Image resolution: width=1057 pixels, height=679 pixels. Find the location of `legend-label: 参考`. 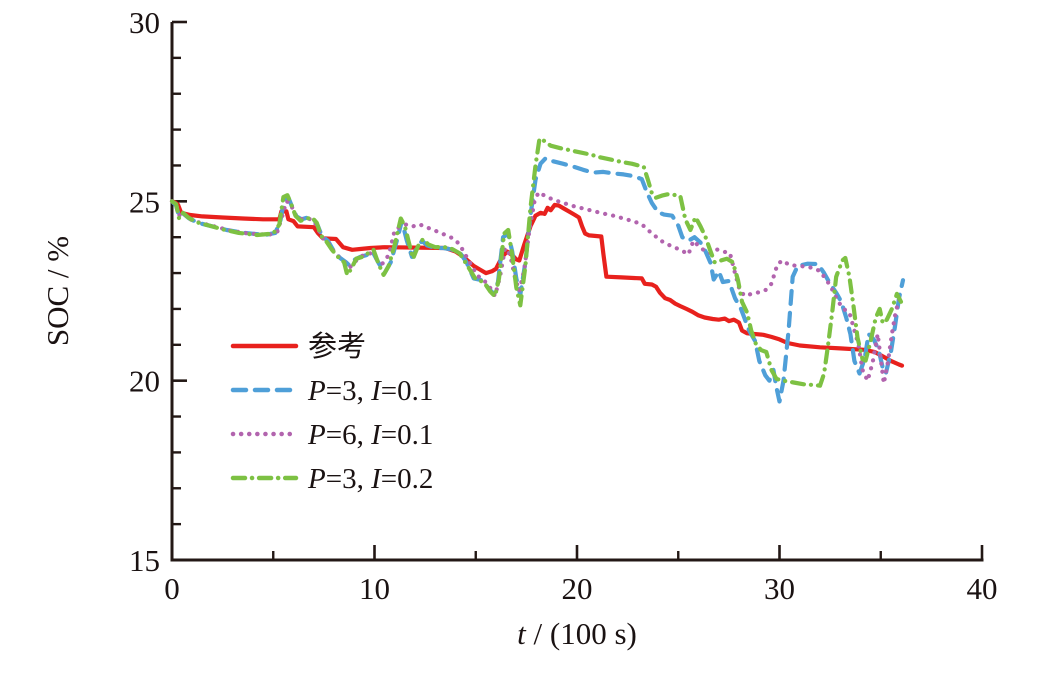

legend-label: 参考 is located at coordinates (337, 346).